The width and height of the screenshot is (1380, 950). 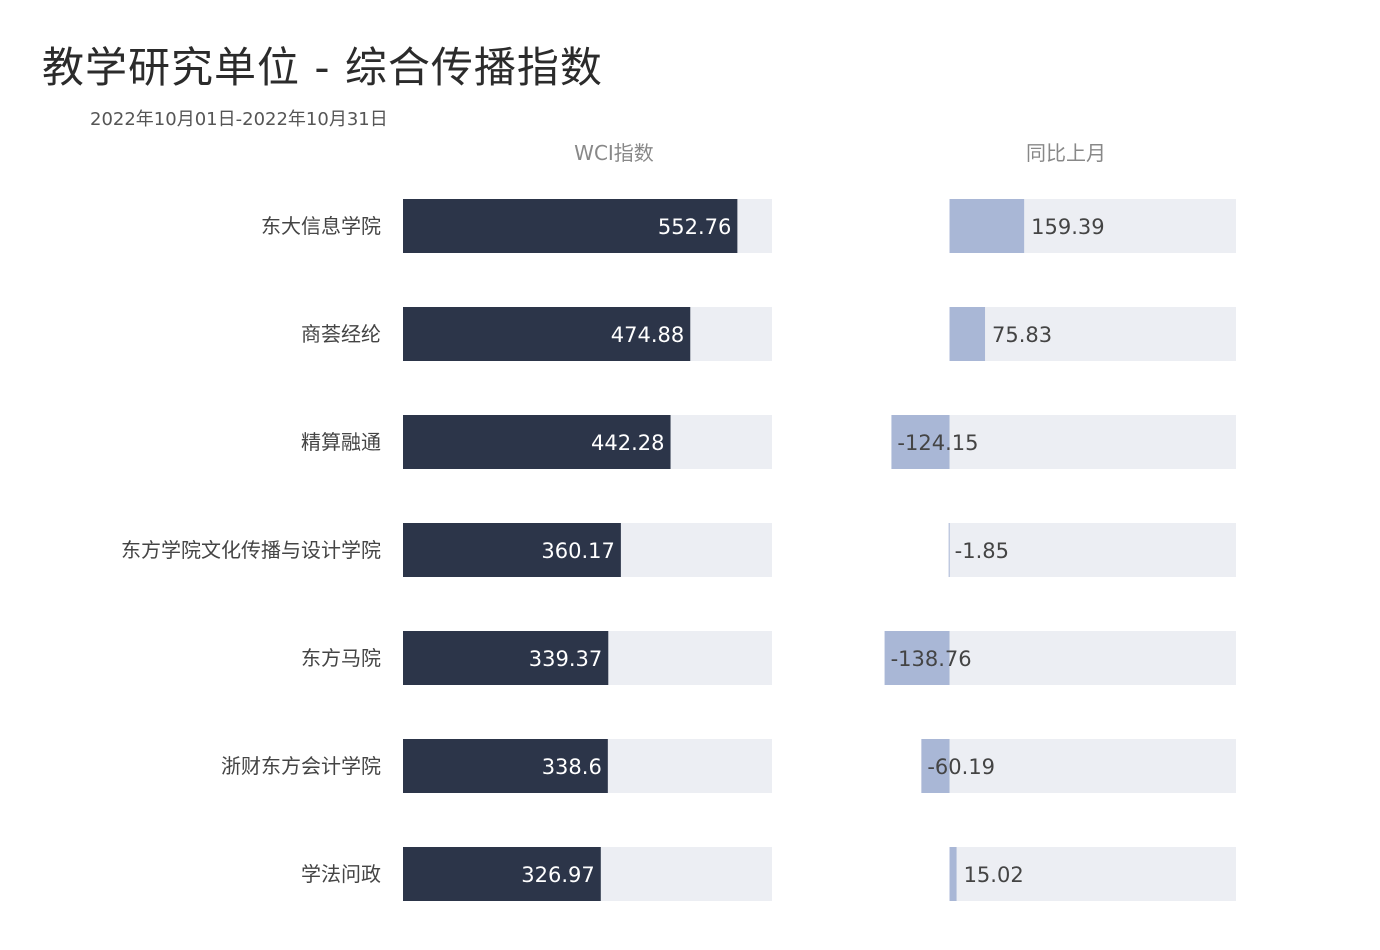 What do you see at coordinates (931, 659) in the screenshot?
I see `change-value-label: -138.76` at bounding box center [931, 659].